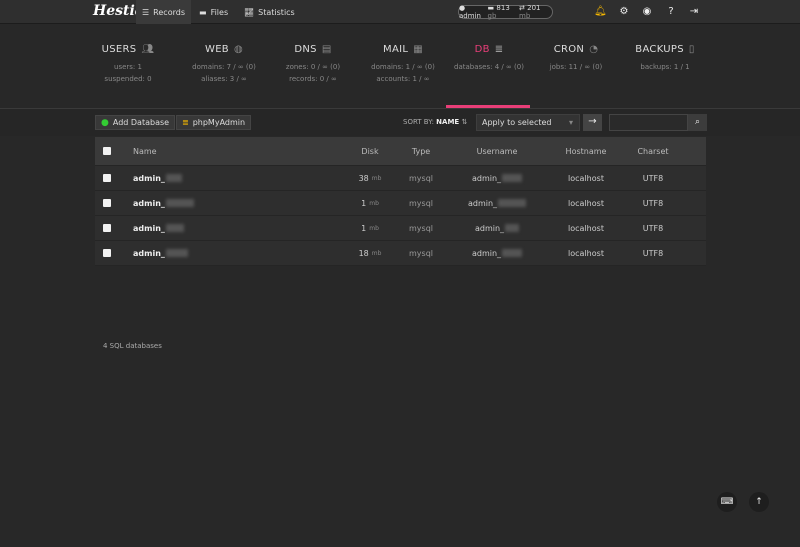  Describe the element at coordinates (576, 58) in the screenshot. I see `stat-cron: CRON ◔ jobs: 11 / ∞ (0)` at that location.